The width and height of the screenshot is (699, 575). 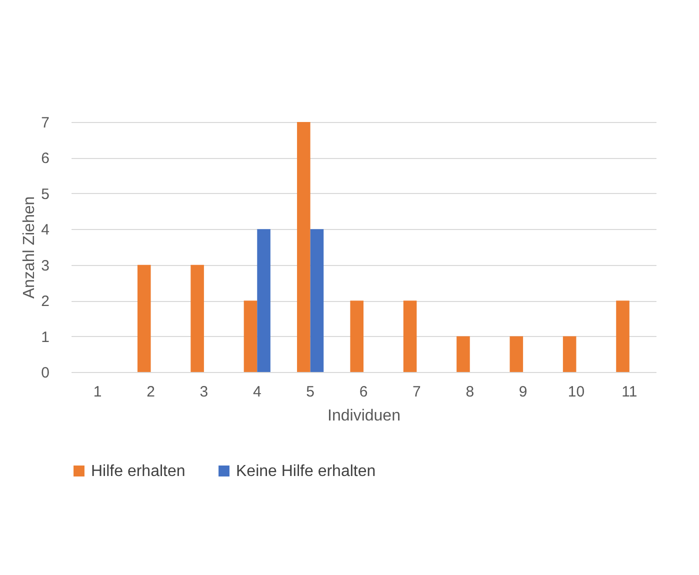 I want to click on y-tick-label: 5, so click(x=45, y=194).